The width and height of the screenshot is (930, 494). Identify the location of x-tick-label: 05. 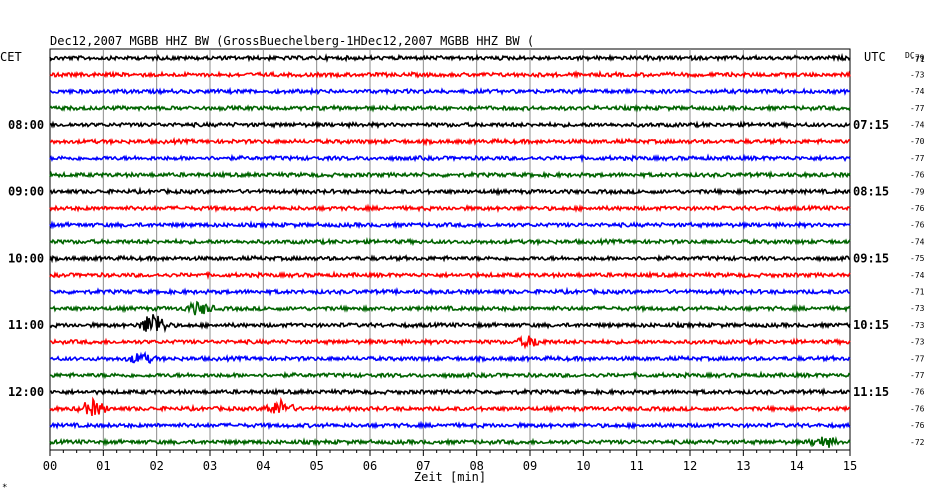
(316, 466).